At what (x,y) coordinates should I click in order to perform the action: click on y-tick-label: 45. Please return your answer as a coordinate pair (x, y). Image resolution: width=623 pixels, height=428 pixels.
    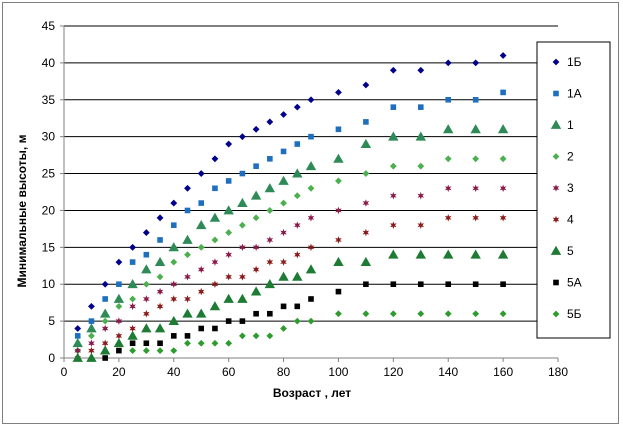
    Looking at the image, I should click on (49, 26).